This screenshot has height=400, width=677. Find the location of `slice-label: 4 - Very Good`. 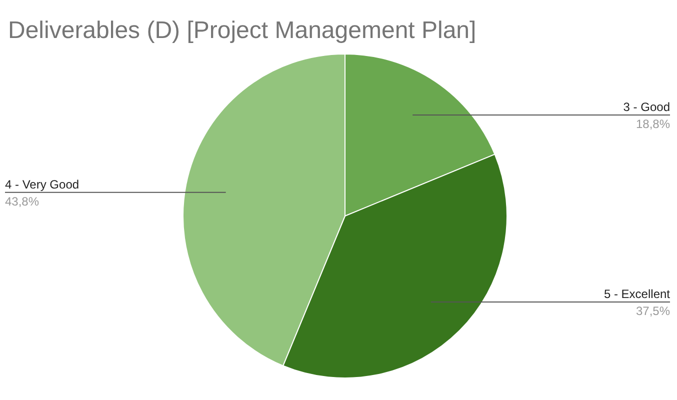

slice-label: 4 - Very Good is located at coordinates (42, 184).